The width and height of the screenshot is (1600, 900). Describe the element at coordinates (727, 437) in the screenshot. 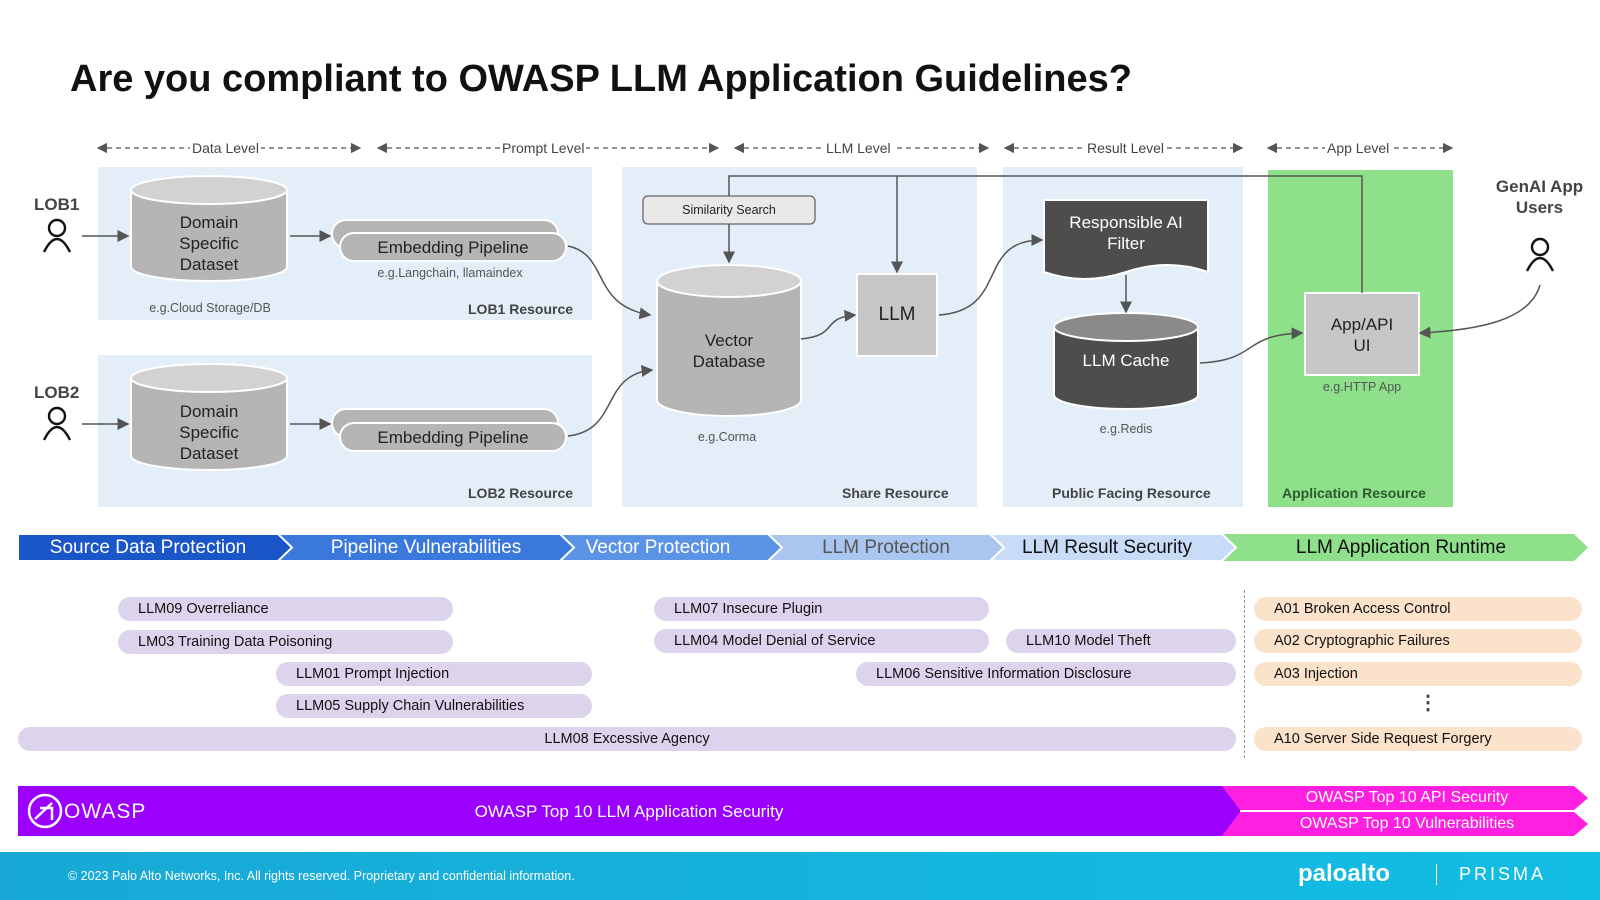

I see `vector-note: e.g.Corma` at that location.